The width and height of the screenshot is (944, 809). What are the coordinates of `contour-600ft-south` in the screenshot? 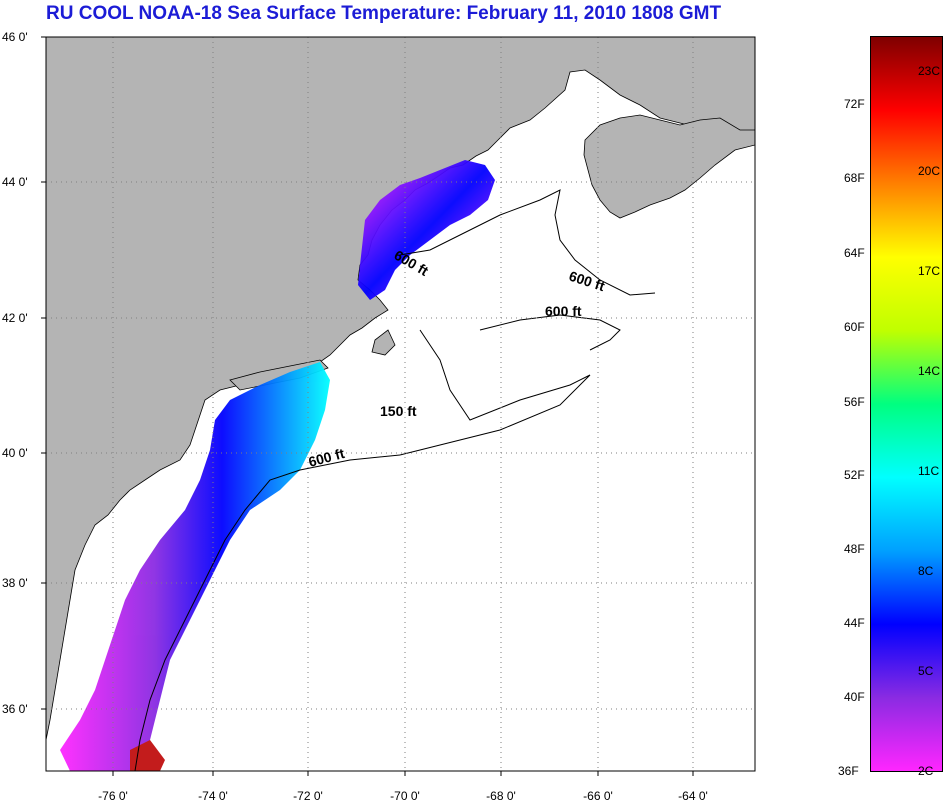 It's located at (267, 613).